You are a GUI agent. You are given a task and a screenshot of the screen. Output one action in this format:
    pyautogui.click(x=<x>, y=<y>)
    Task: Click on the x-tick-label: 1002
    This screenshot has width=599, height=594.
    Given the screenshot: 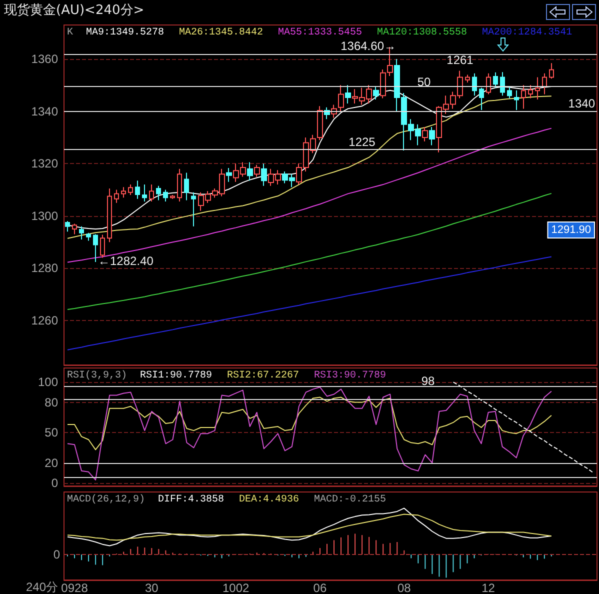 What is the action you would take?
    pyautogui.click(x=236, y=587)
    